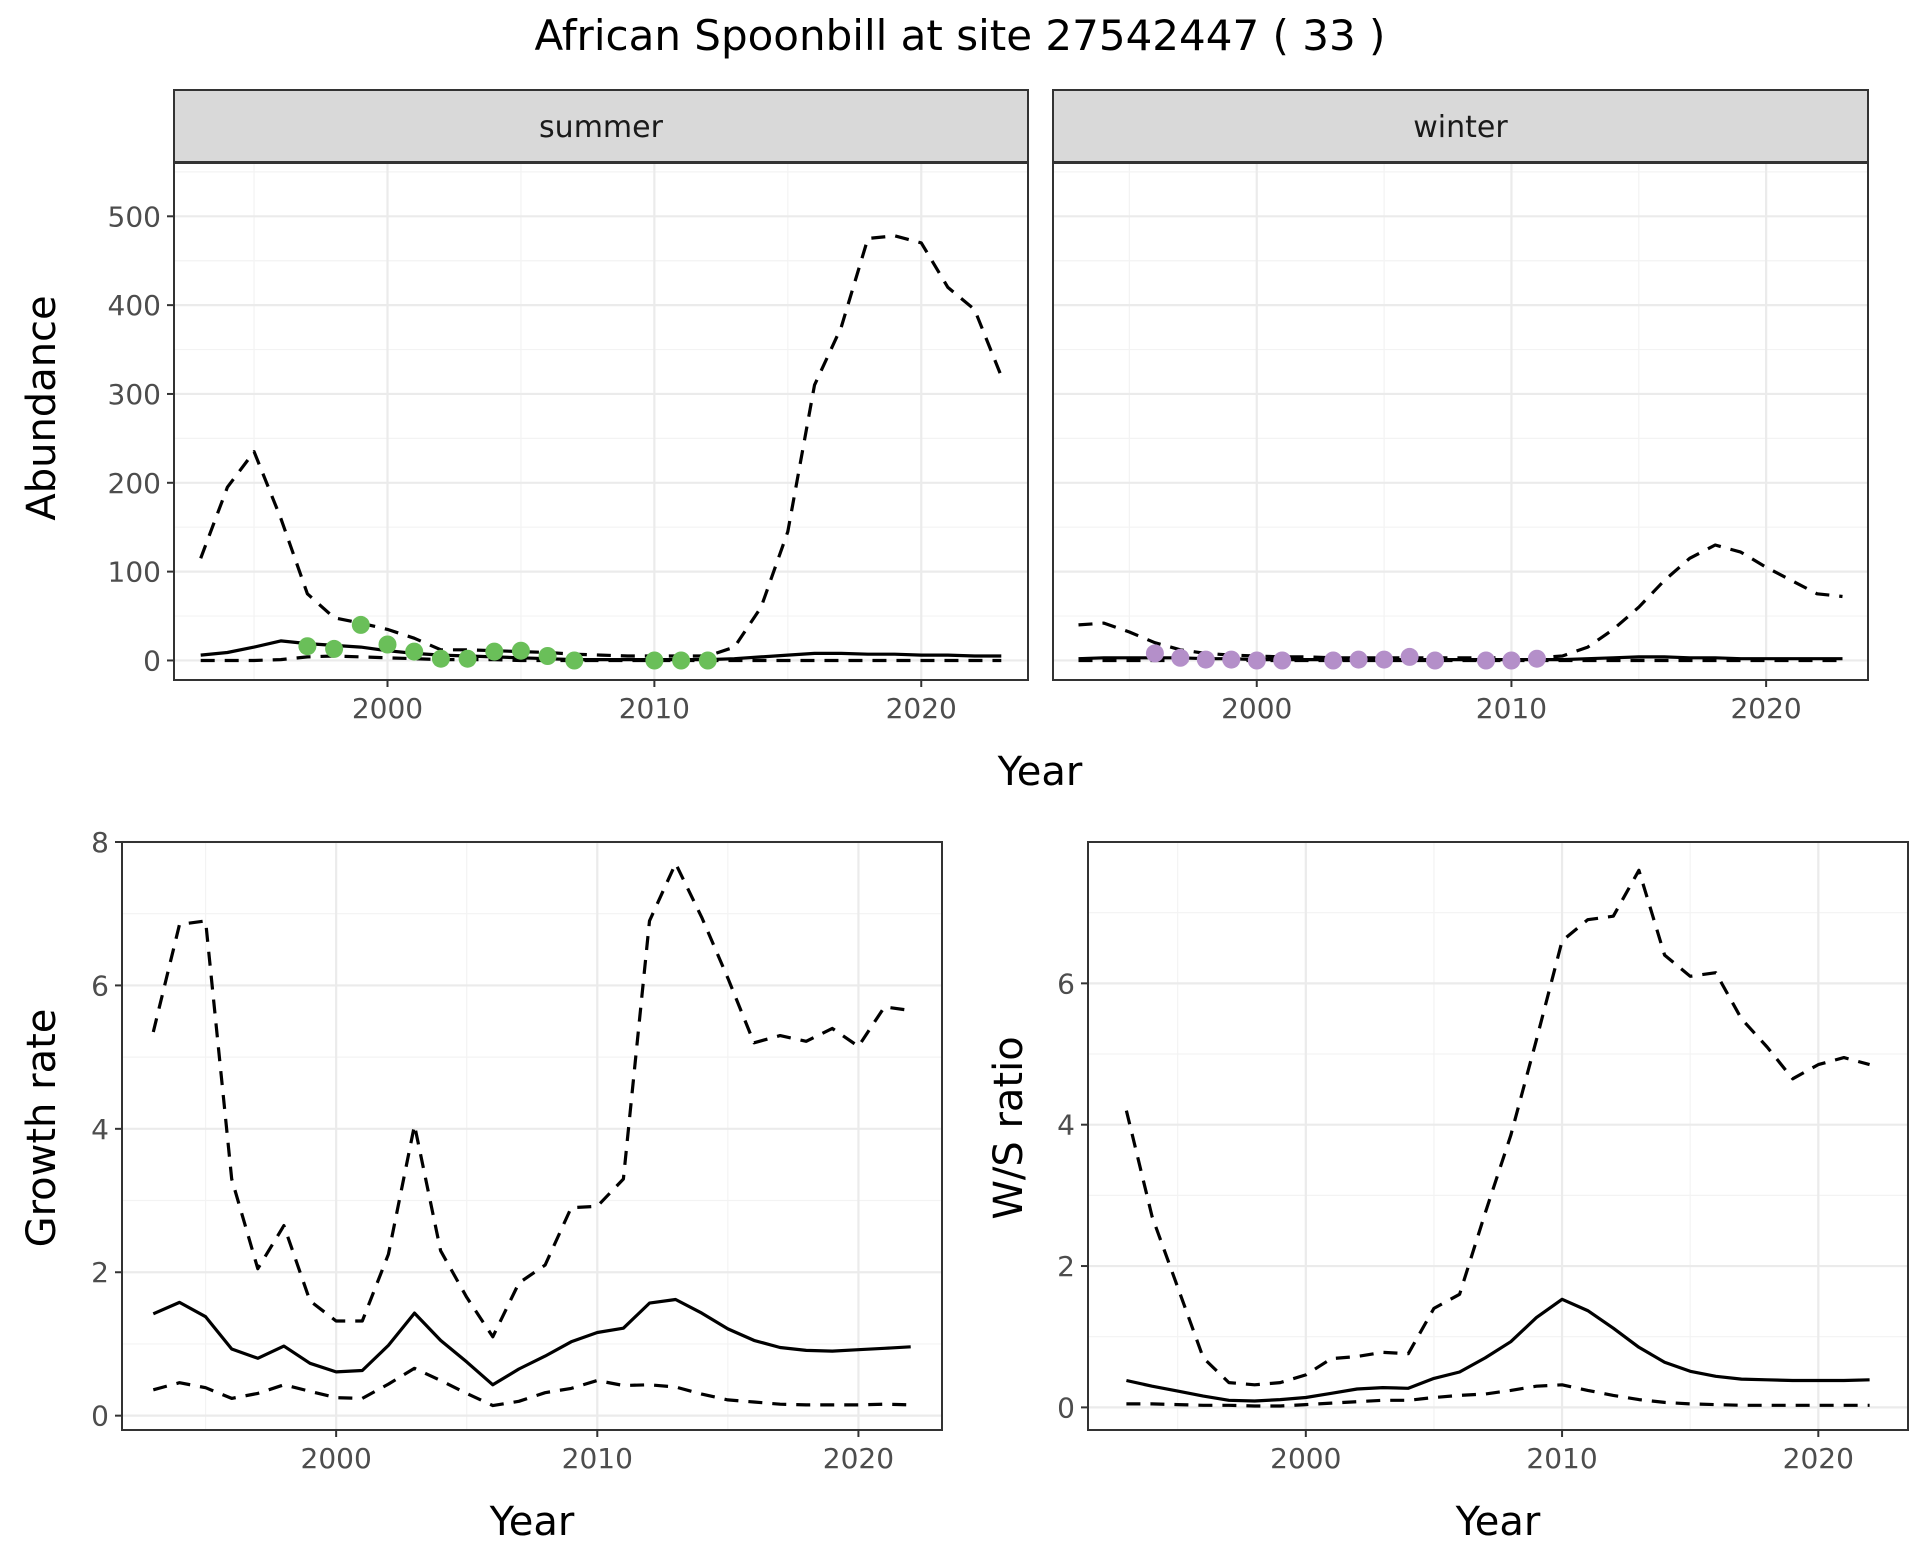  What do you see at coordinates (597, 1458) in the screenshot?
I see `growth-x-tick-label: 2010` at bounding box center [597, 1458].